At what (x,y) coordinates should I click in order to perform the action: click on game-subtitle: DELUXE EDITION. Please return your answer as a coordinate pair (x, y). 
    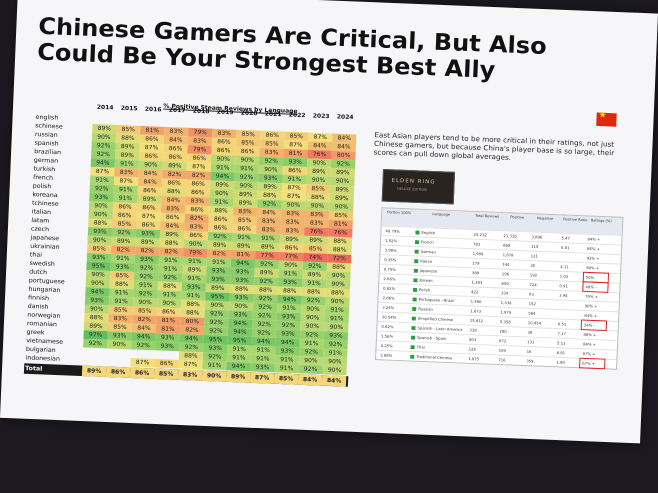
    Looking at the image, I should click on (412, 189).